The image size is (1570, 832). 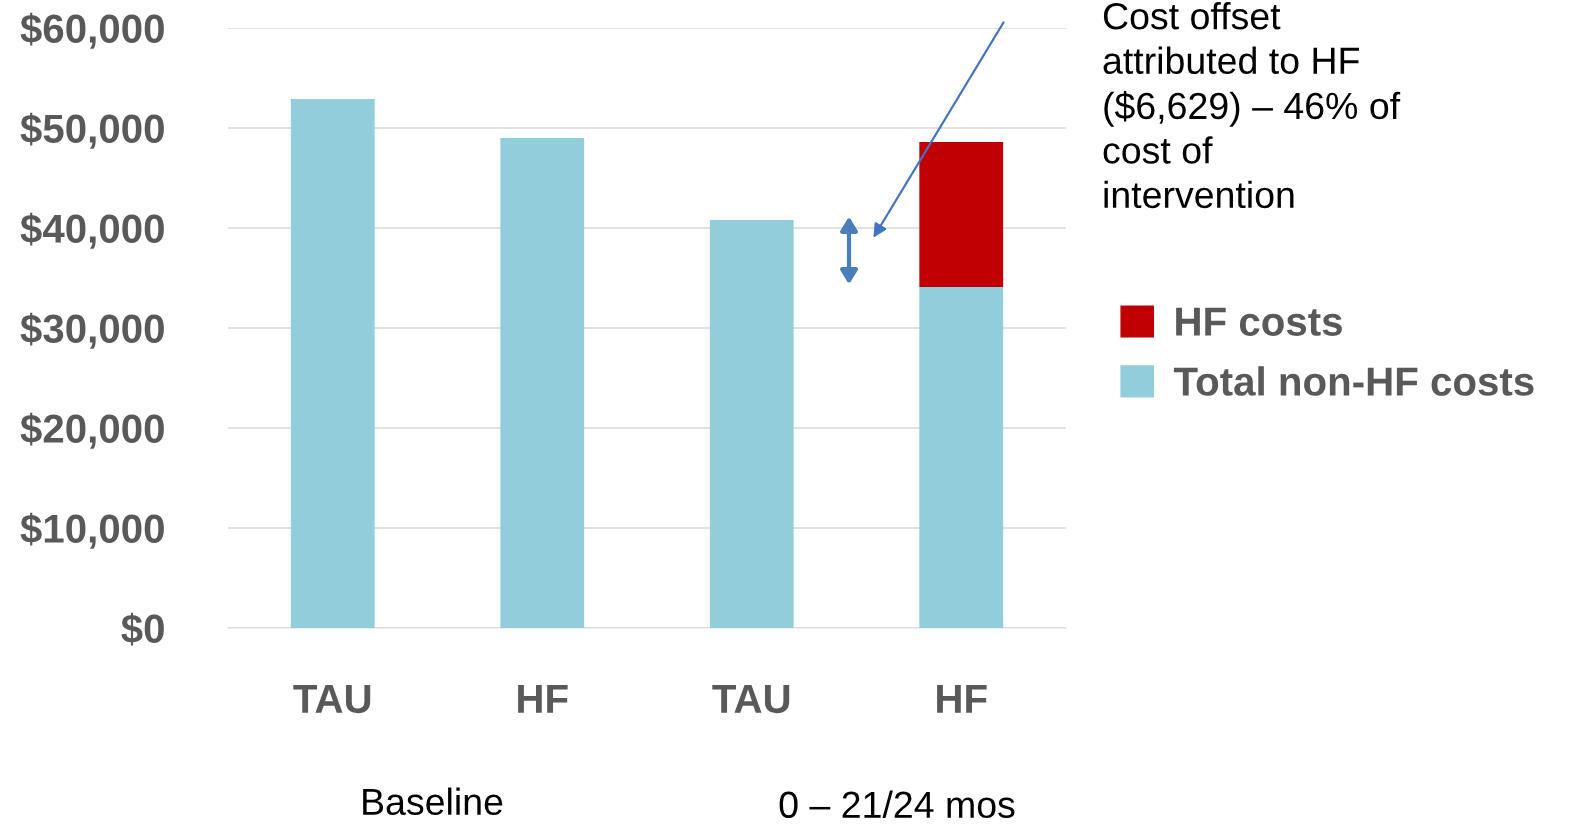 What do you see at coordinates (897, 804) in the screenshot?
I see `text: 0 – 21/24 mos` at bounding box center [897, 804].